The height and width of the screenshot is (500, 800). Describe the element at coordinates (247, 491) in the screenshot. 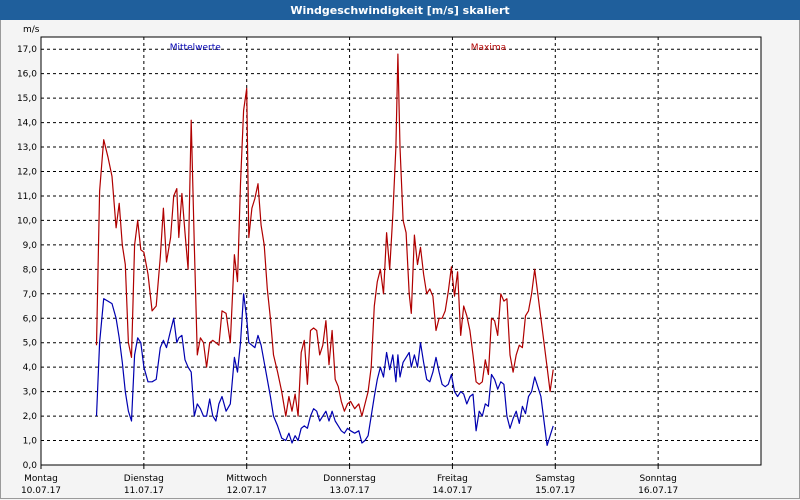

I see `x-tick-date-label: 12.07.17` at that location.